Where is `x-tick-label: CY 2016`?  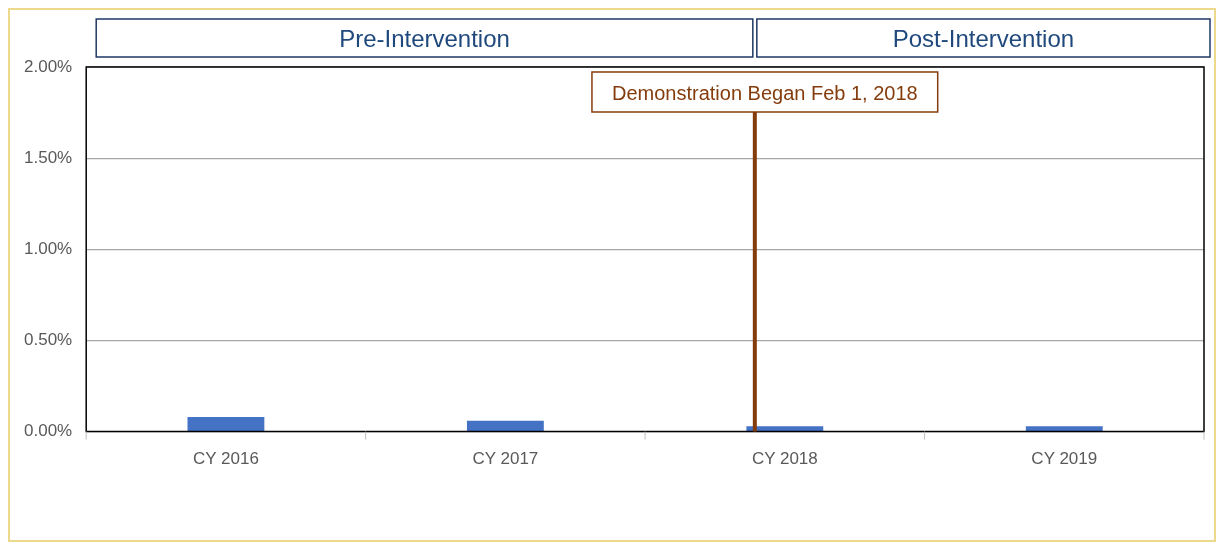 x-tick-label: CY 2016 is located at coordinates (226, 459).